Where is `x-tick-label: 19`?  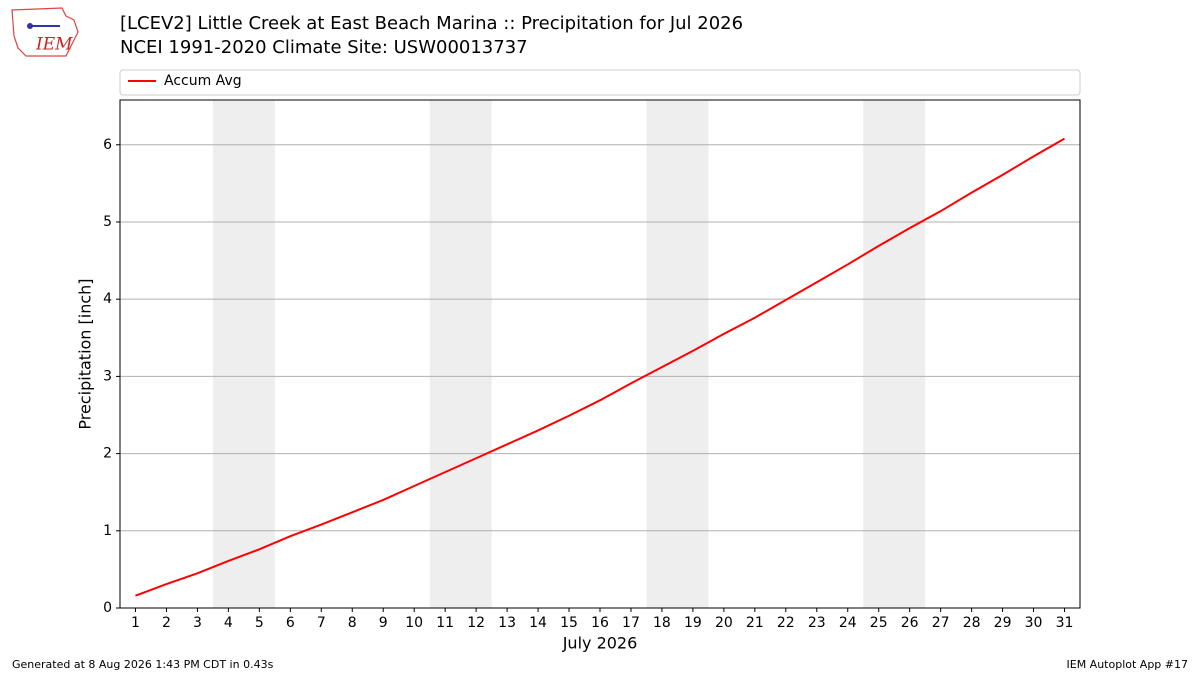 x-tick-label: 19 is located at coordinates (693, 623).